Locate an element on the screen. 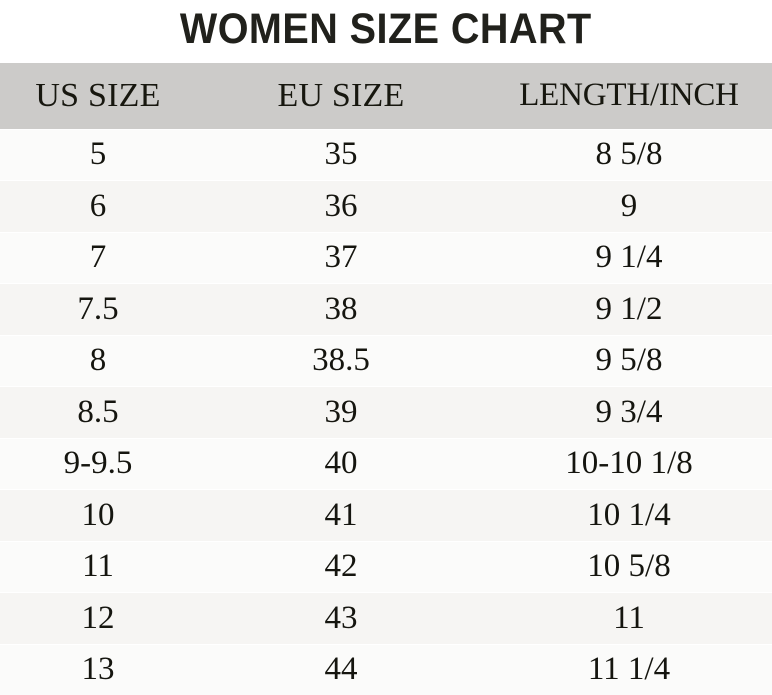 This screenshot has height=695, width=772. cell-us: 7.5 is located at coordinates (98, 309).